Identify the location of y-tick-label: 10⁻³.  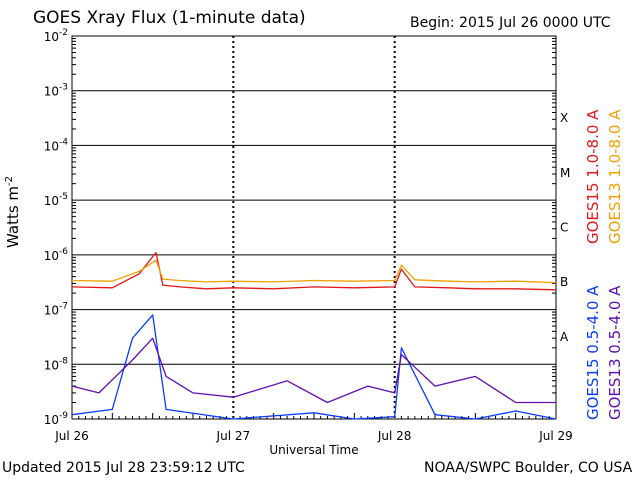
(56, 91).